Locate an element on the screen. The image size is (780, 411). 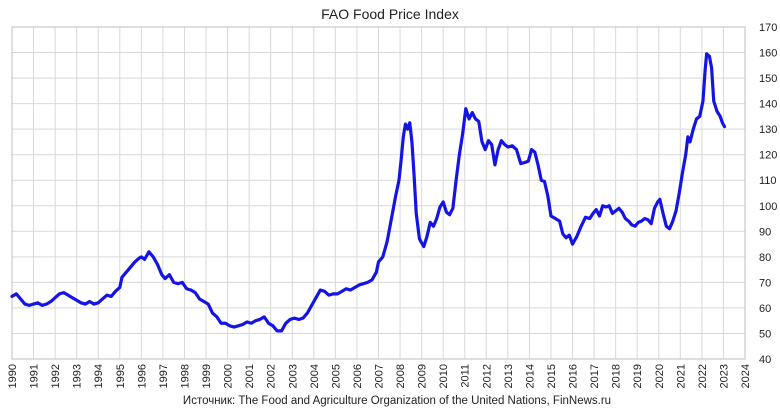
y-tick-label: 50 is located at coordinates (765, 334).